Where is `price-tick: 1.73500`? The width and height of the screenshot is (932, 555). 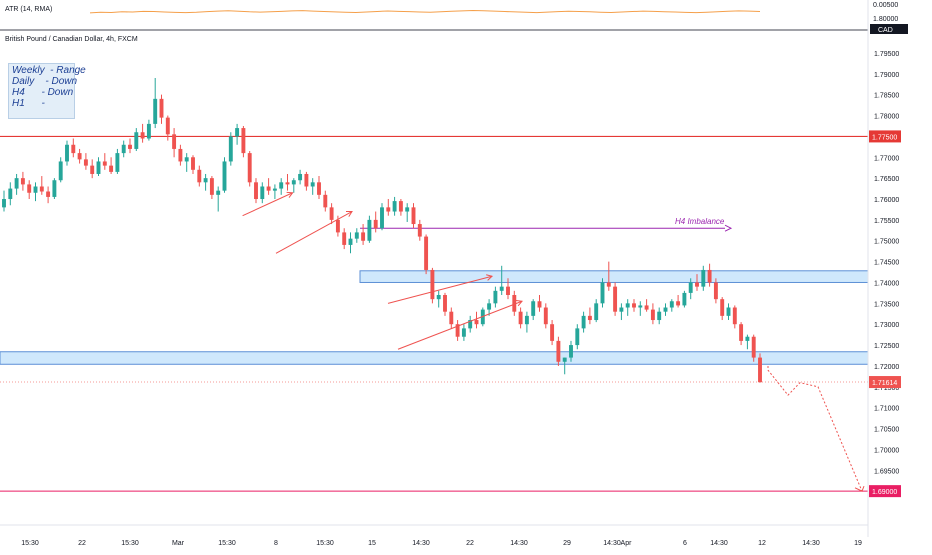
price-tick: 1.73500 is located at coordinates (886, 304).